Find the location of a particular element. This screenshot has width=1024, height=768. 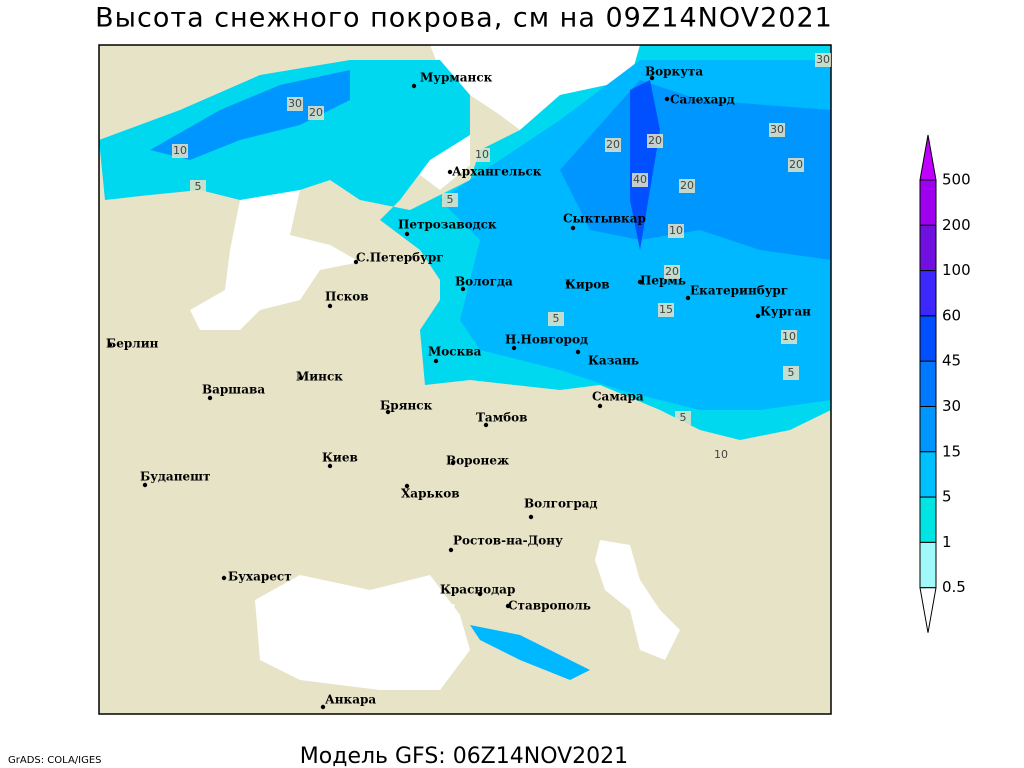

city-label: Анкара is located at coordinates (350, 700).